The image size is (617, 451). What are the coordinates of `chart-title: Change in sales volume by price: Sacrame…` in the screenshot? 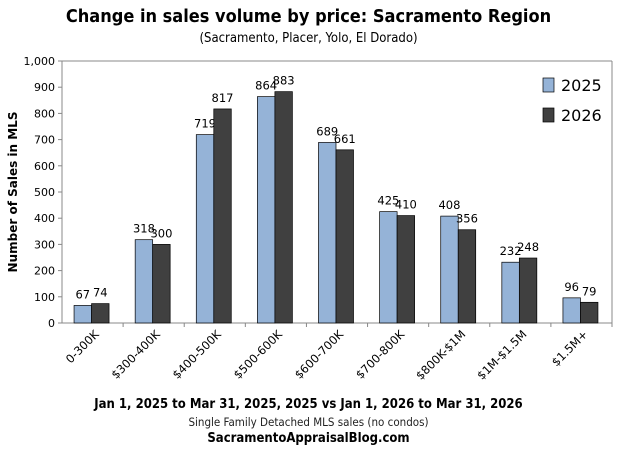 It's located at (308, 16).